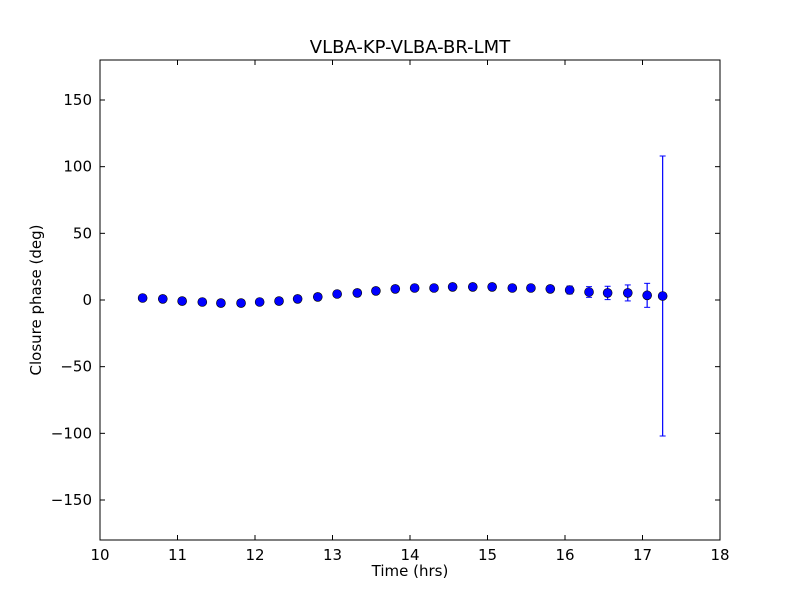 The image size is (800, 604). I want to click on x-tick-label: 12, so click(254, 555).